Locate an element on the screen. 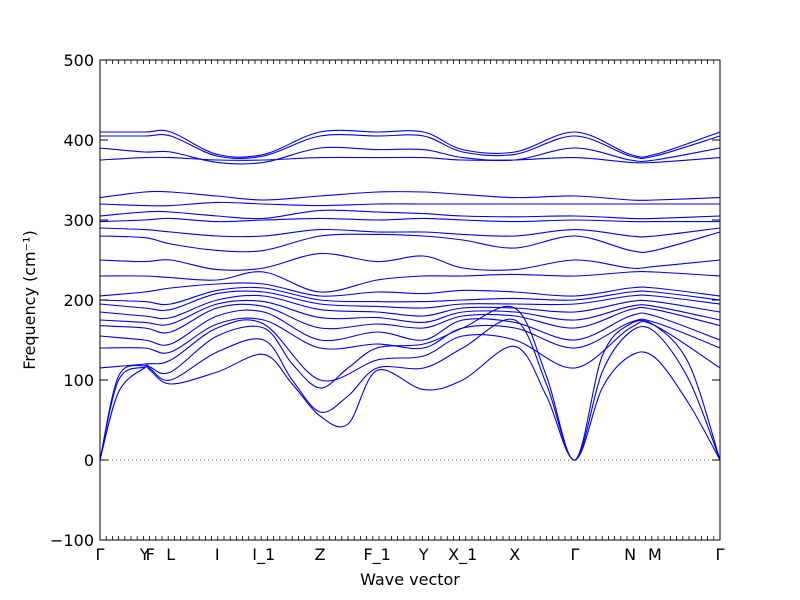 The height and width of the screenshot is (600, 800). x-tick-label: M is located at coordinates (655, 554).